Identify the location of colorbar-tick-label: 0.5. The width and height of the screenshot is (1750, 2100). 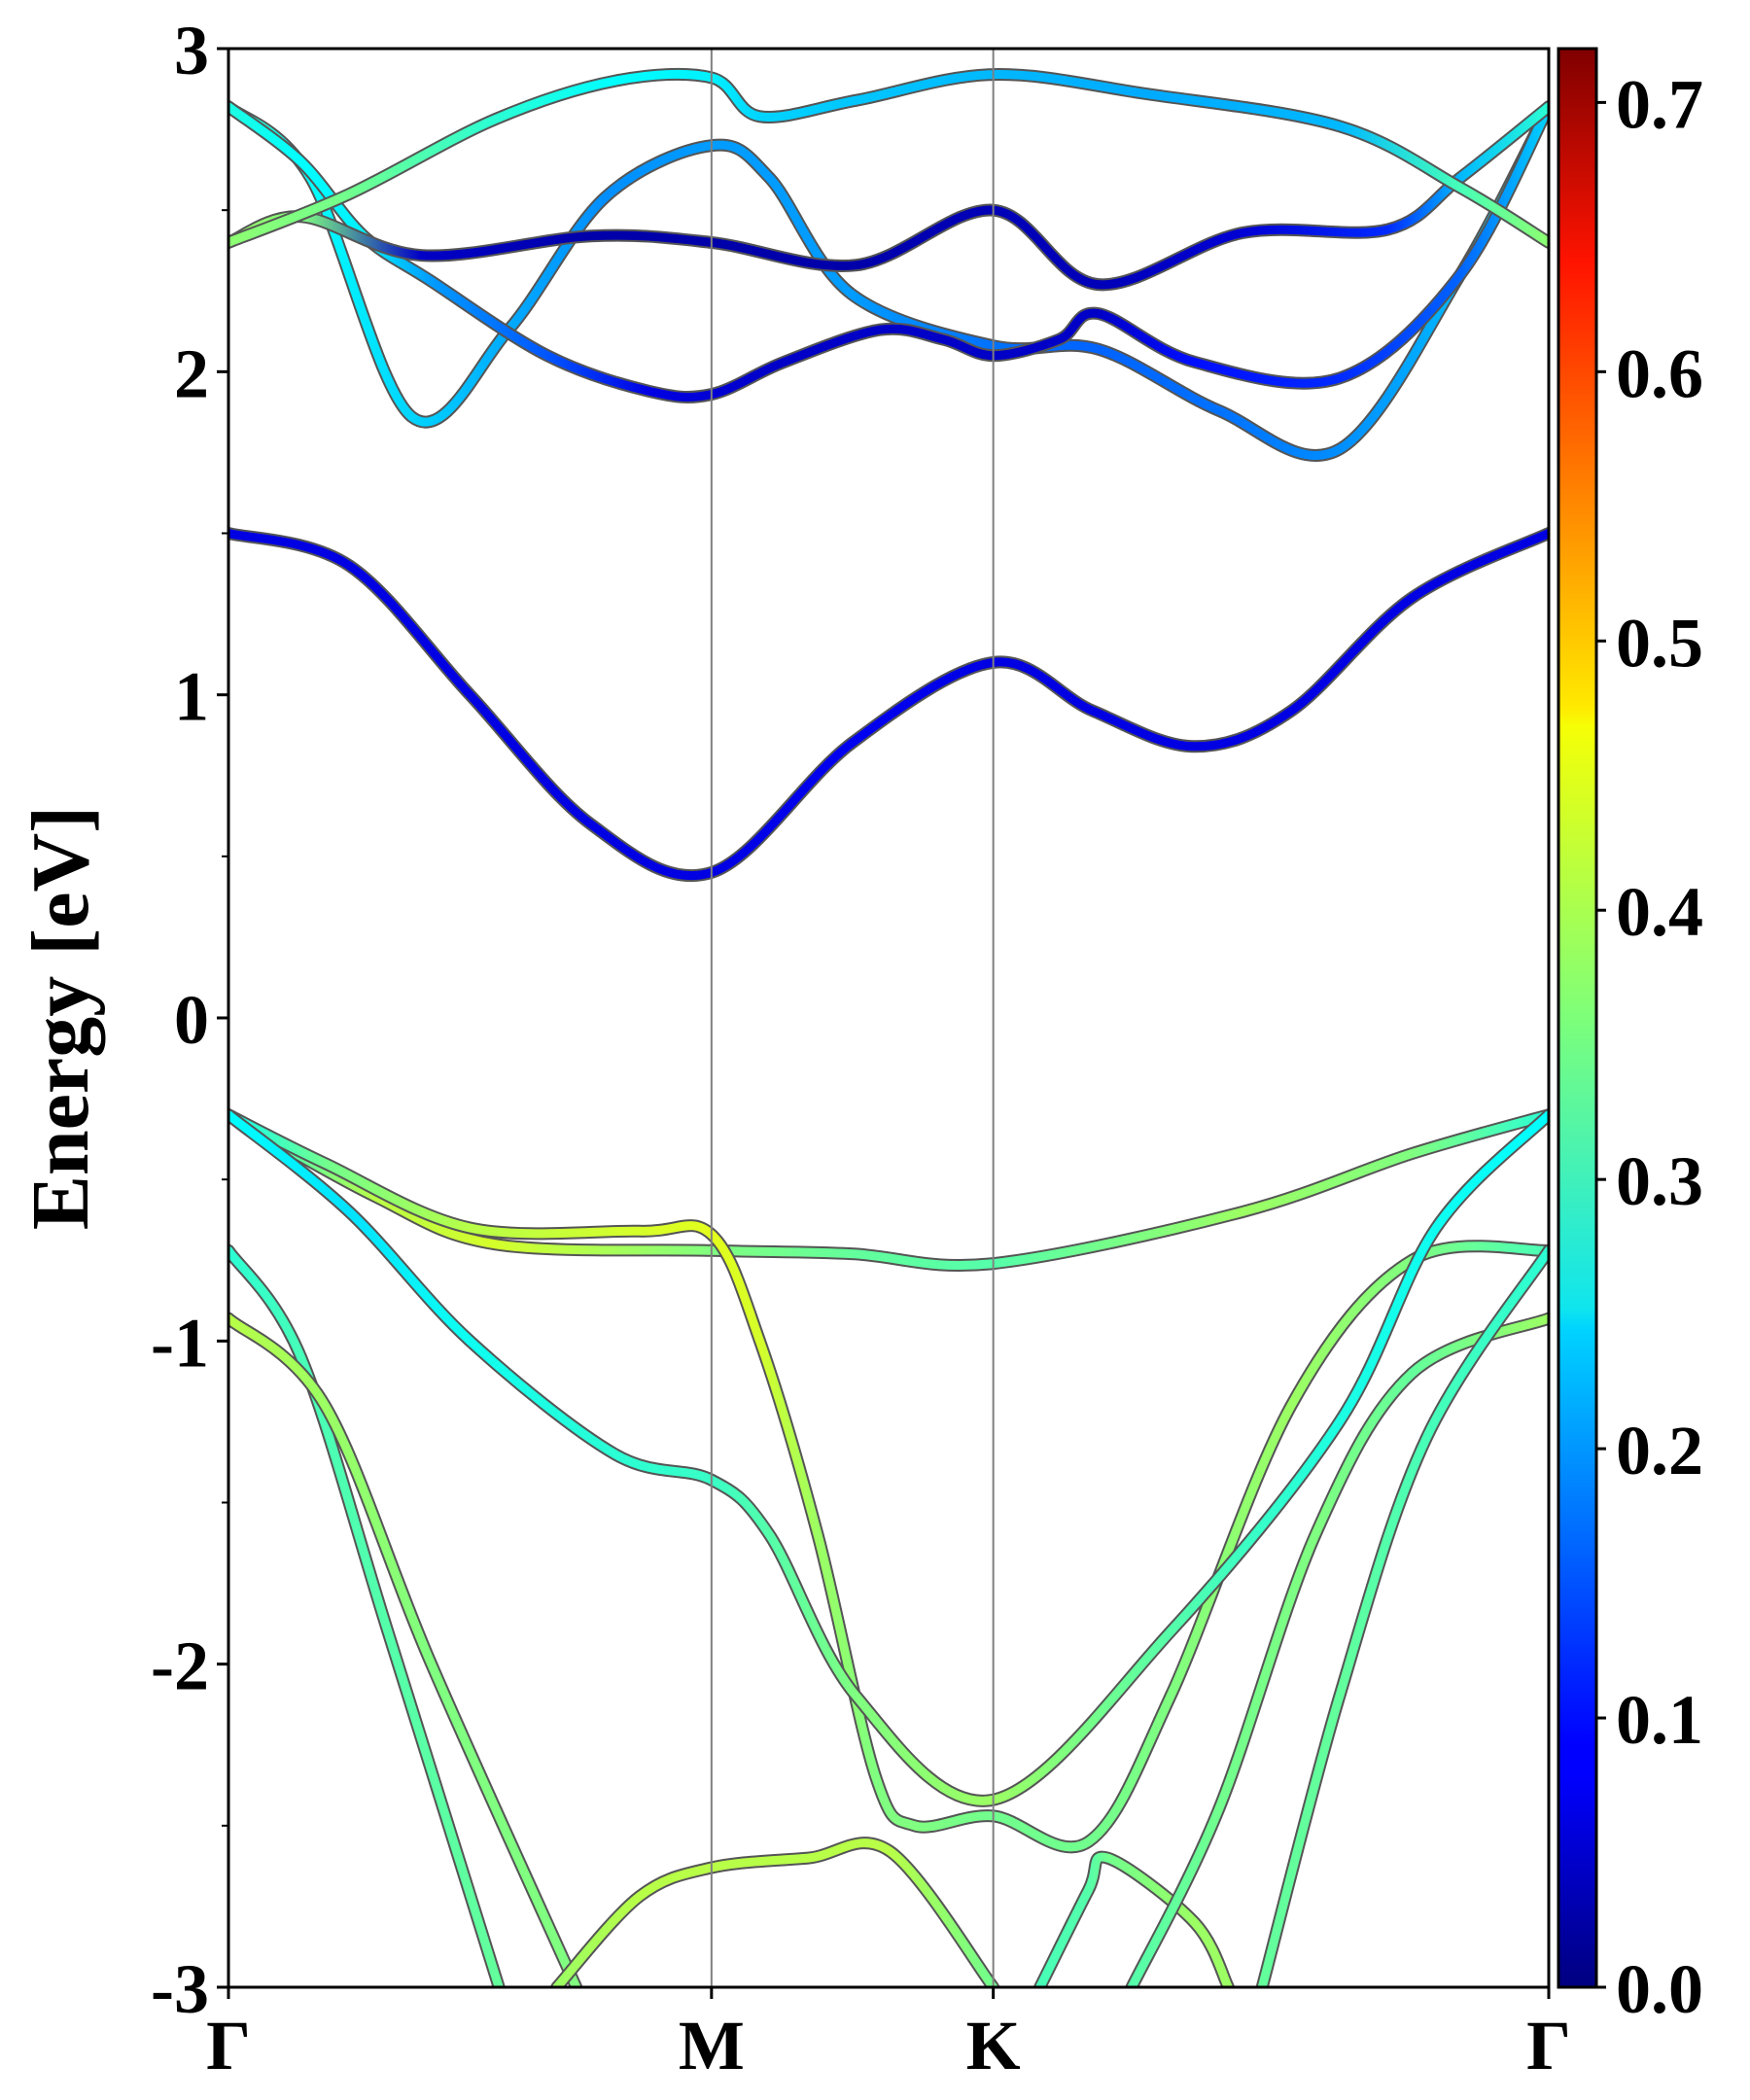
(1659, 643).